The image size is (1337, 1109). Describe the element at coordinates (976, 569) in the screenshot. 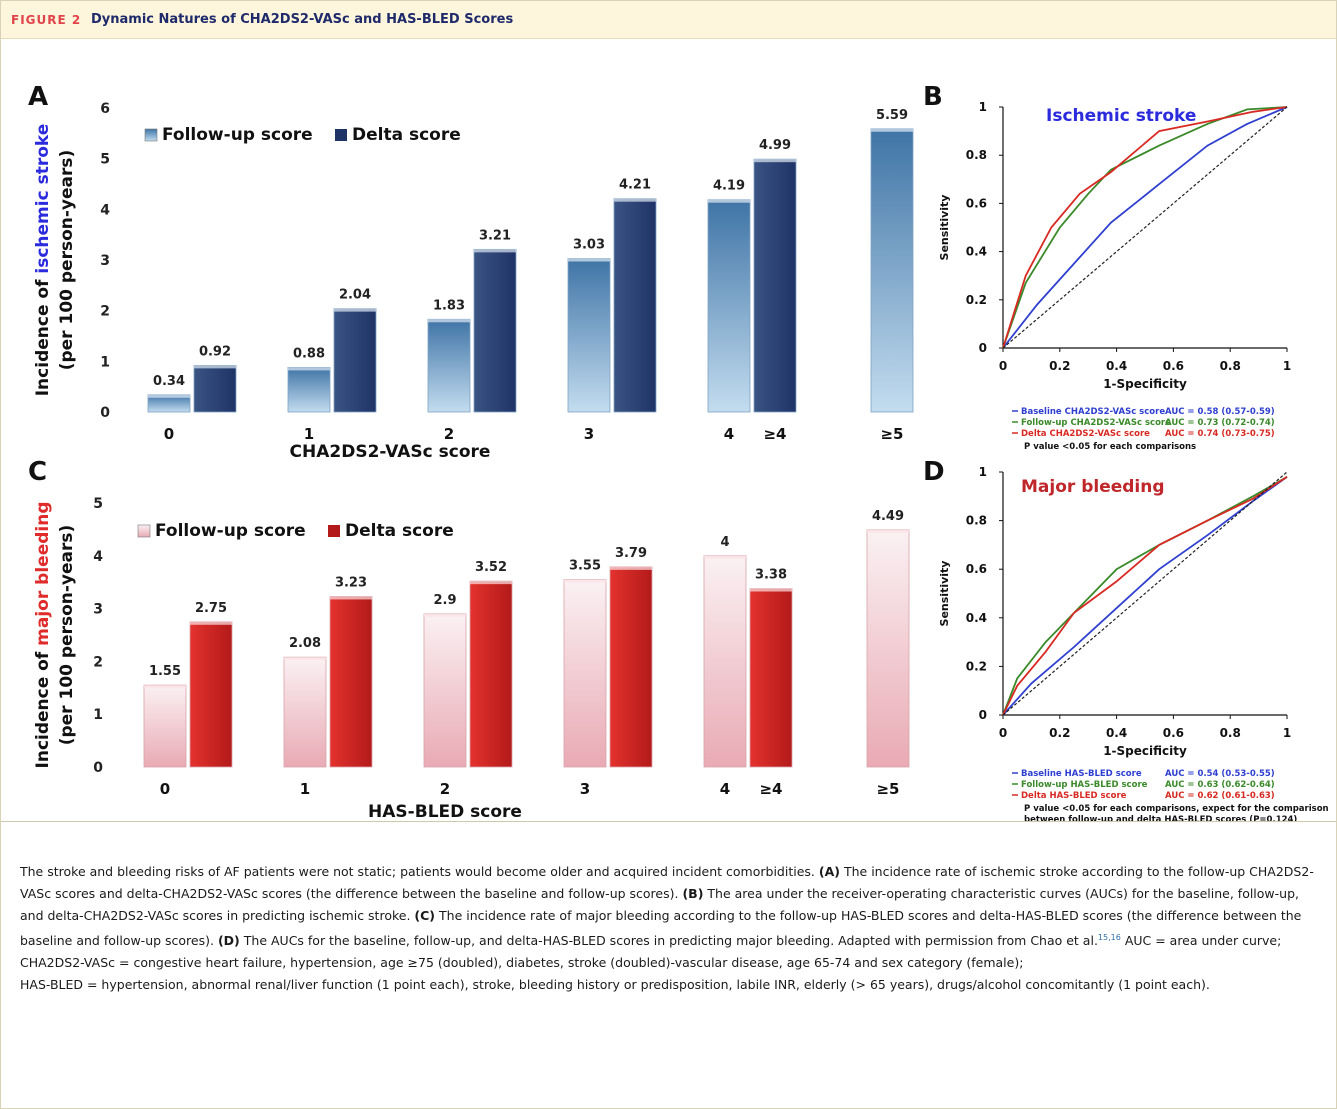

I see `panel-d-y-tick: 0.6` at that location.